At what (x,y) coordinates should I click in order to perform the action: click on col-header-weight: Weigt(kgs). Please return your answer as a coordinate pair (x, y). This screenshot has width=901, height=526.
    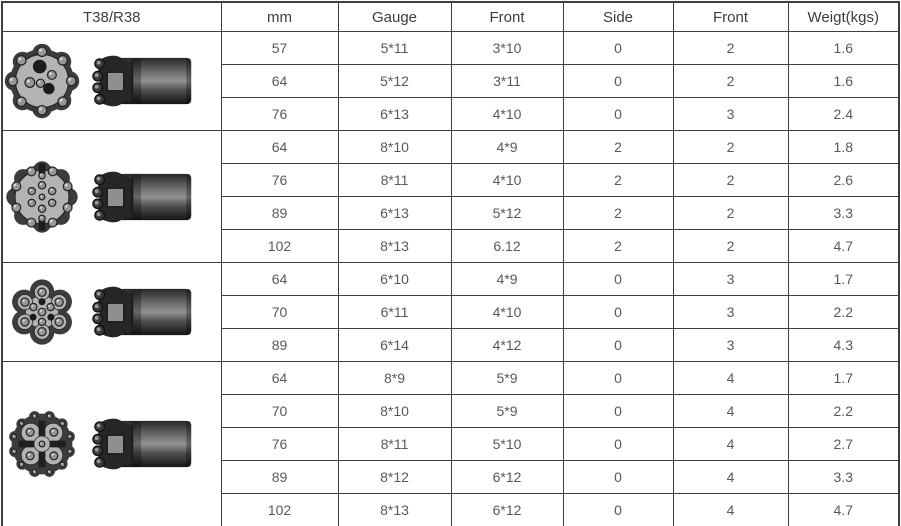
    Looking at the image, I should click on (843, 16).